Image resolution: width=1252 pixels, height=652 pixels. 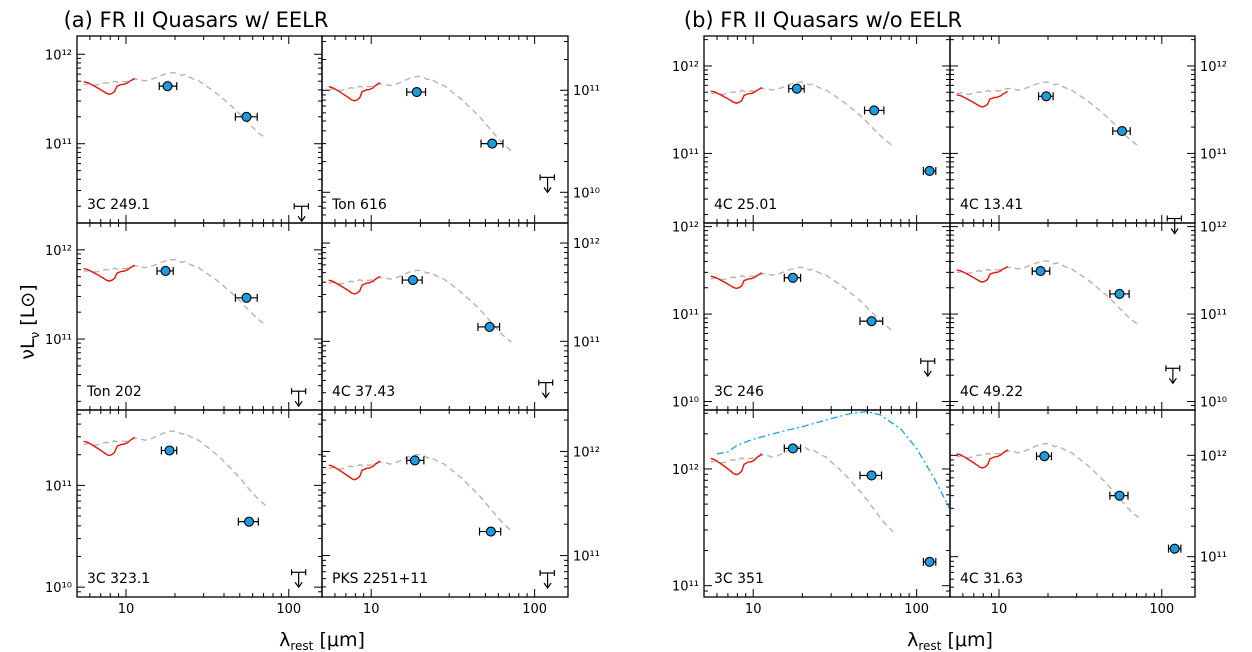 What do you see at coordinates (118, 205) in the screenshot?
I see `panel-label: 3C 249.1` at bounding box center [118, 205].